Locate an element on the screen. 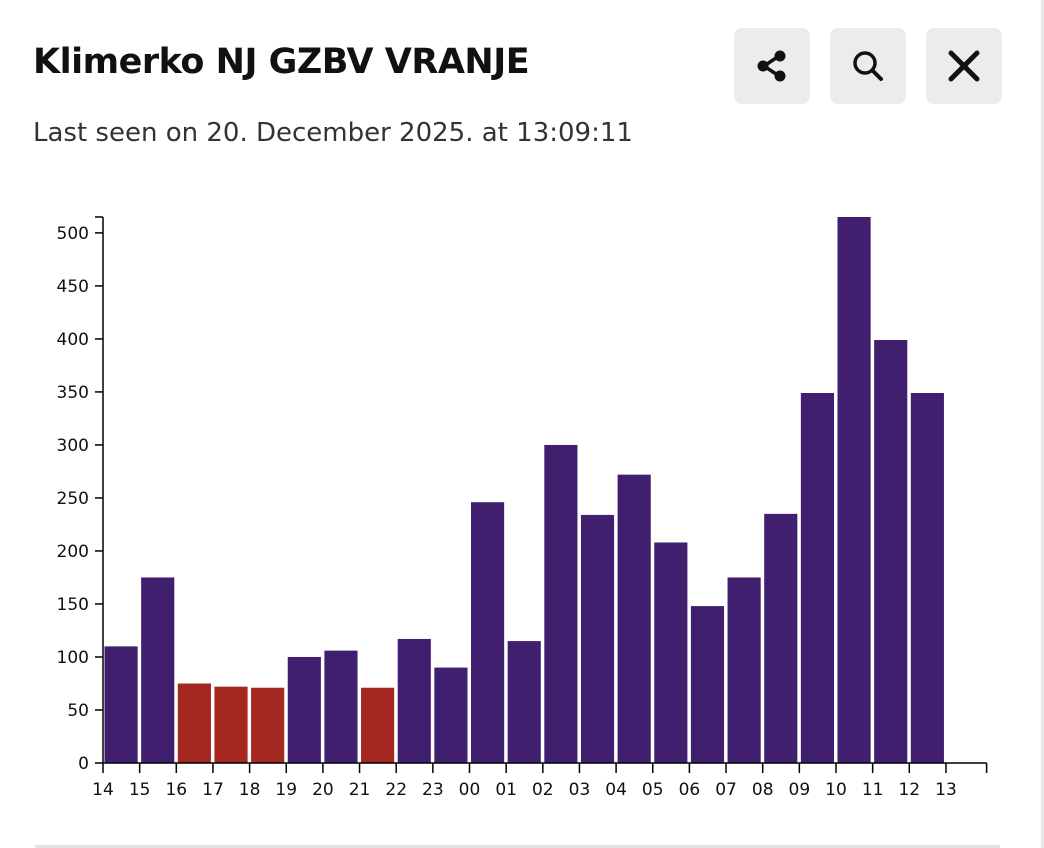 The height and width of the screenshot is (848, 1044). x-tick-label-14: 14 is located at coordinates (103, 790).